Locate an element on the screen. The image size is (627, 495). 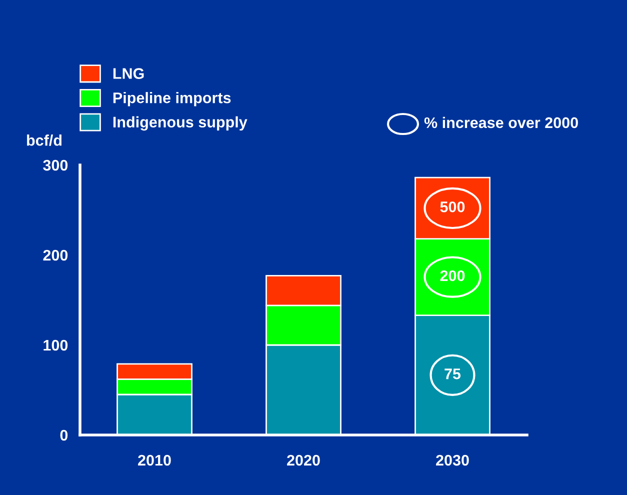
legend-label: Indigenous supply is located at coordinates (180, 123).